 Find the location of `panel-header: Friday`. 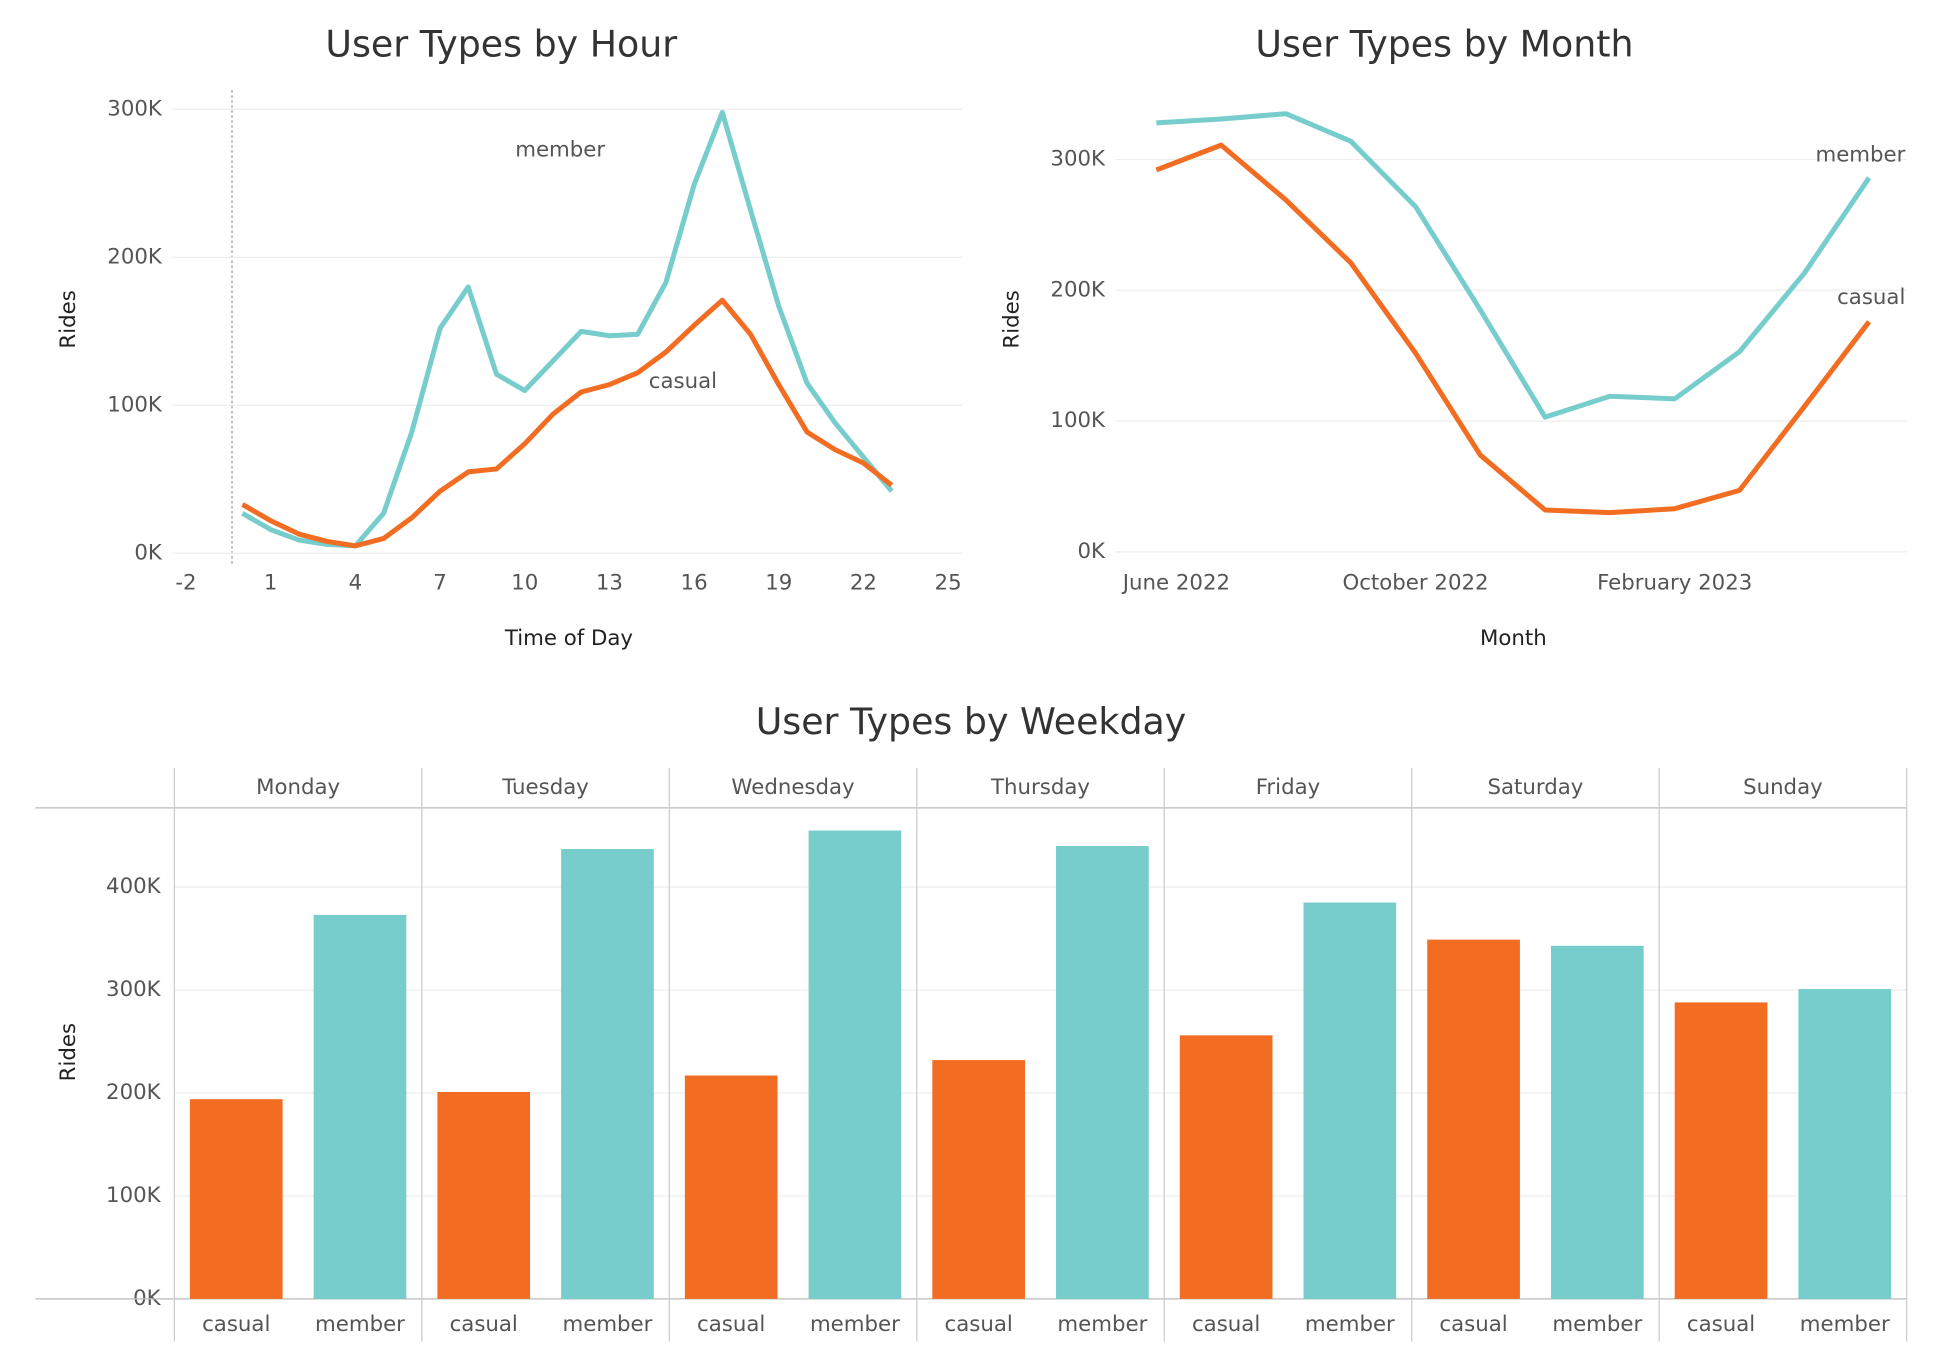

panel-header: Friday is located at coordinates (1288, 787).